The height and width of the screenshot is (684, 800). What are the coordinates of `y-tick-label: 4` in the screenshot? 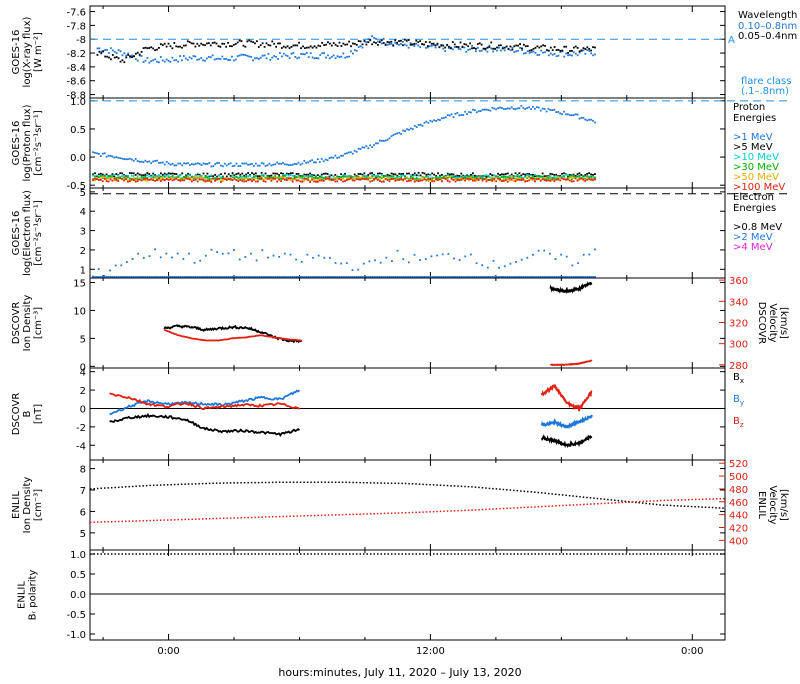 It's located at (83, 212).